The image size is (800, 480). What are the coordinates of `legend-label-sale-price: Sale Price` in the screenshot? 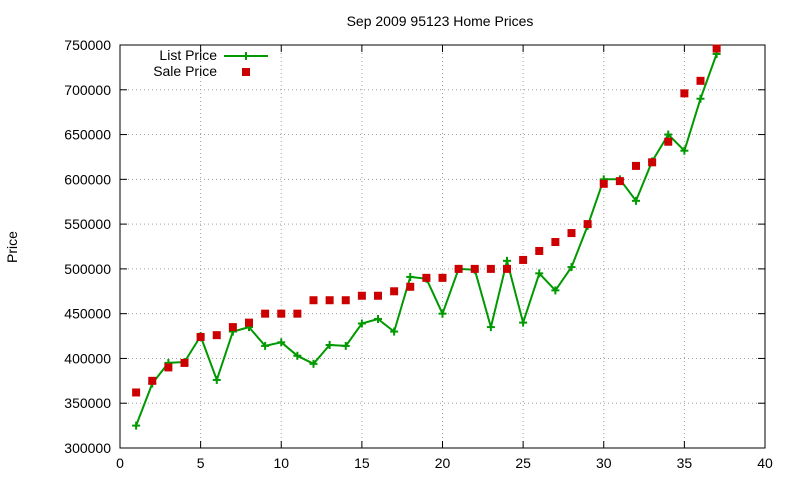 It's located at (185, 71).